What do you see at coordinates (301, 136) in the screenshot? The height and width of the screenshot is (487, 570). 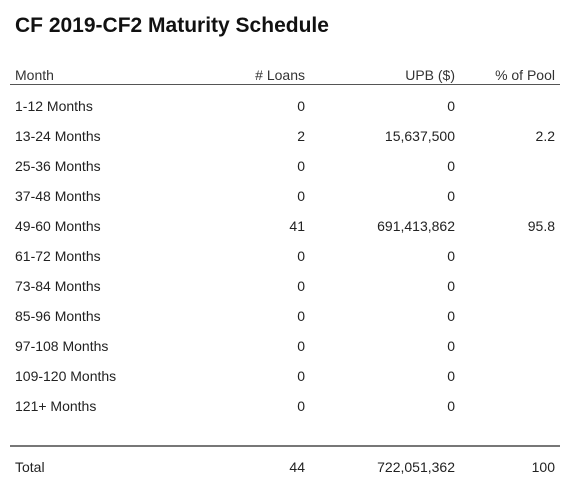 I see `row-loans: 2` at bounding box center [301, 136].